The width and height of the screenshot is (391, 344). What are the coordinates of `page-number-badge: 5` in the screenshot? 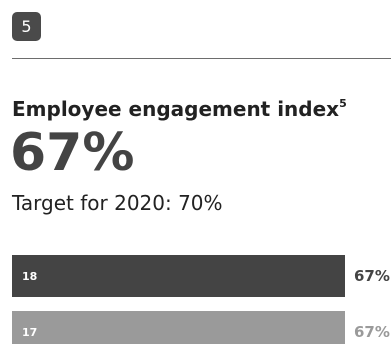 It's located at (26, 26).